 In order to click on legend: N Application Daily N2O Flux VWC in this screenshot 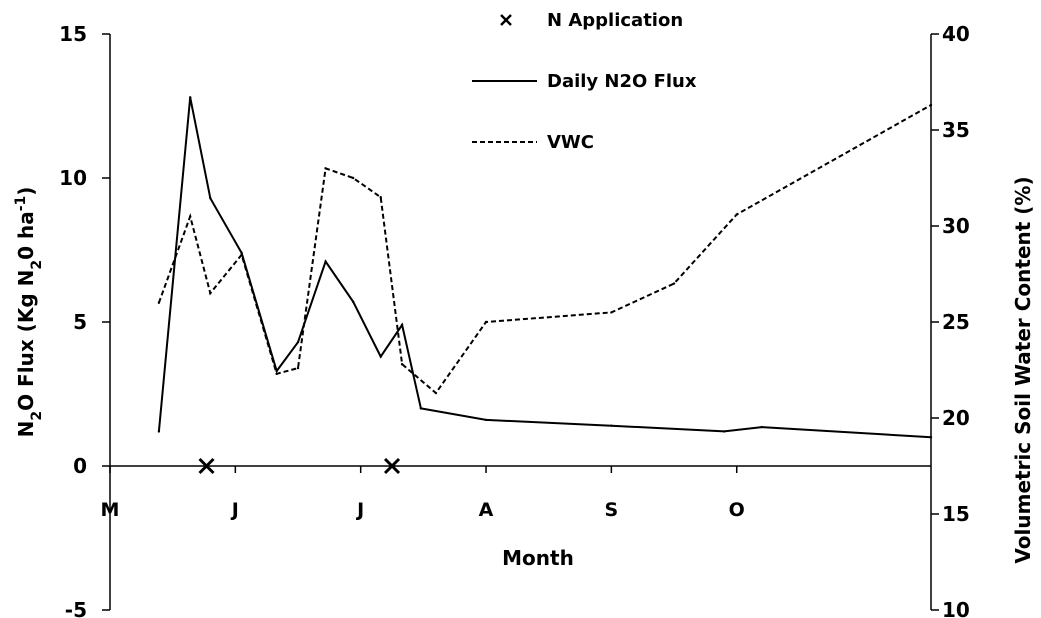, I will do `click(584, 81)`.